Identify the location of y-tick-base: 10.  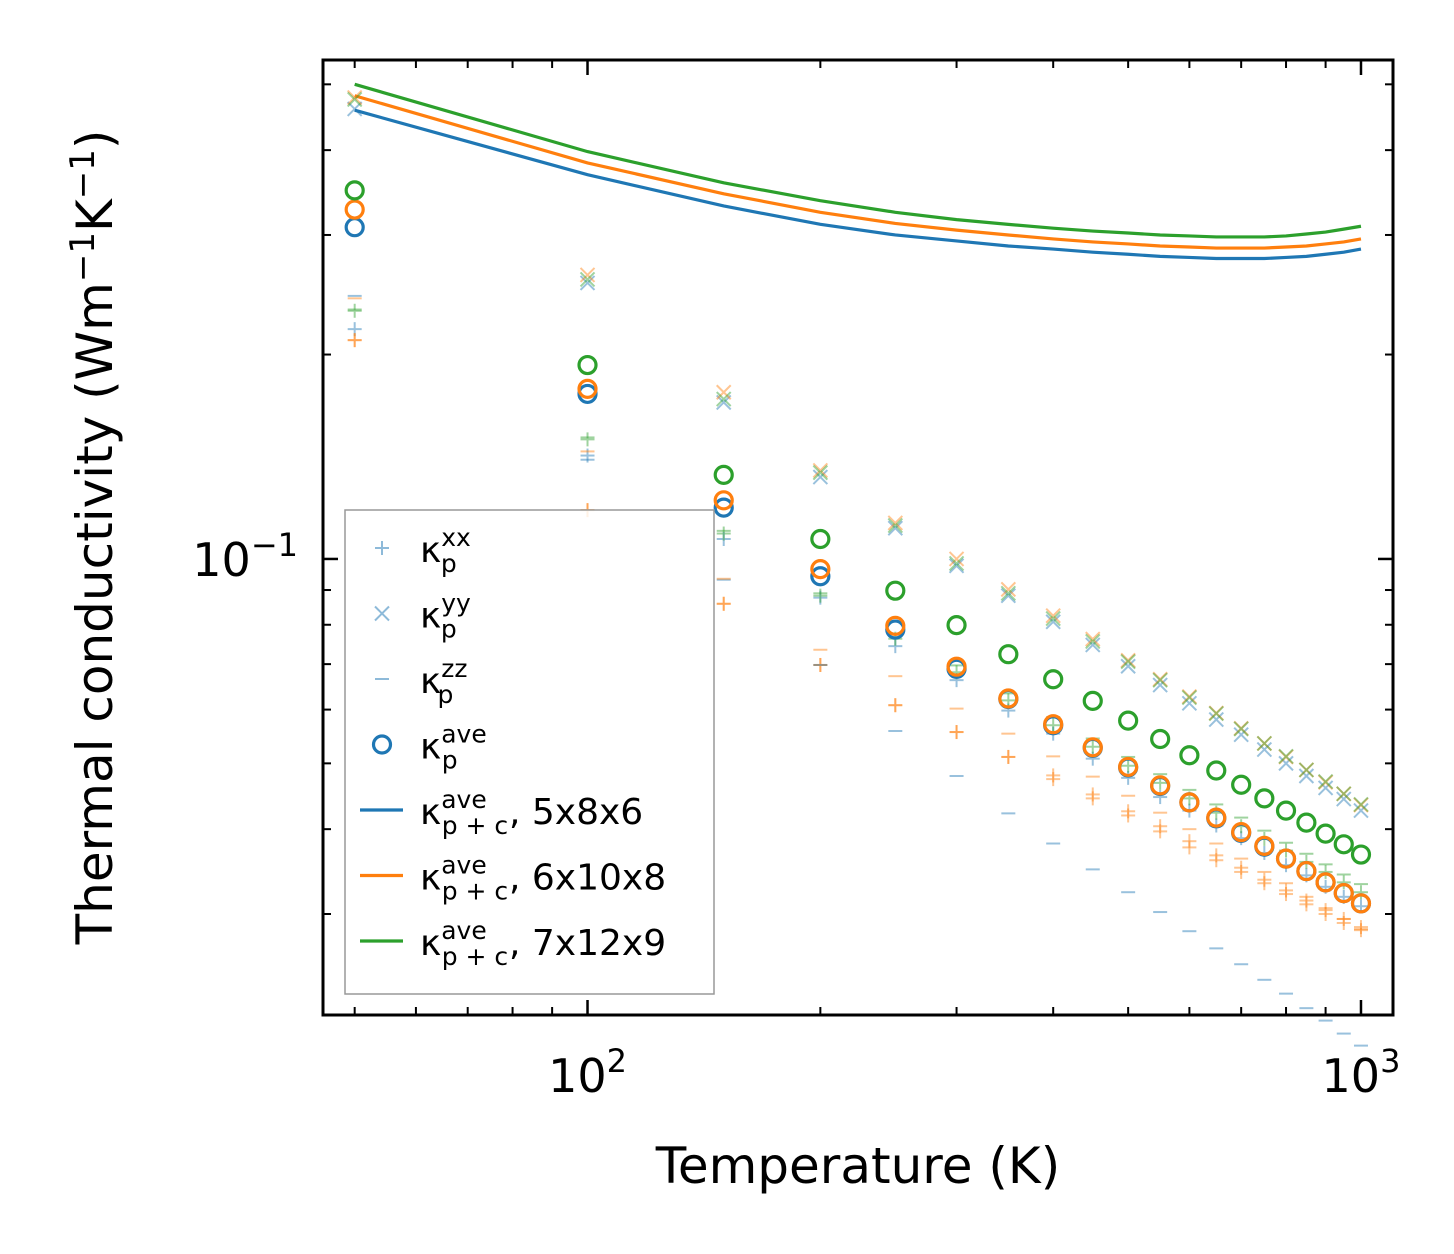
(221, 560).